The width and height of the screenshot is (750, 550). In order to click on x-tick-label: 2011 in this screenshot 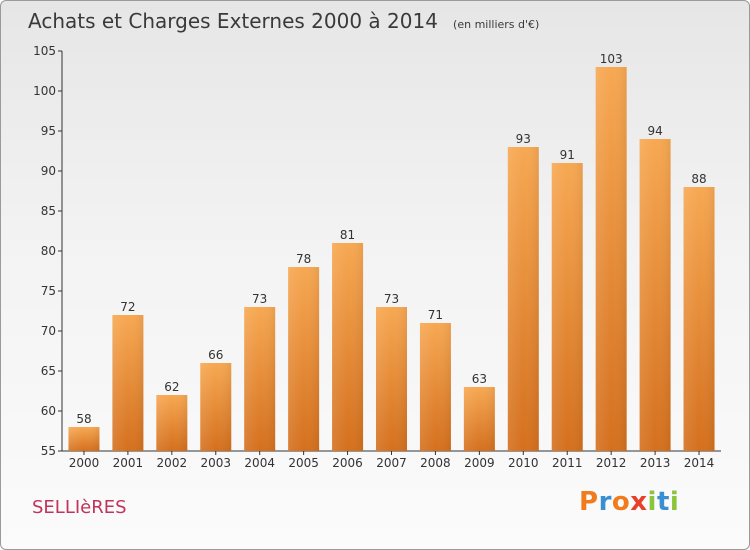, I will do `click(567, 463)`.